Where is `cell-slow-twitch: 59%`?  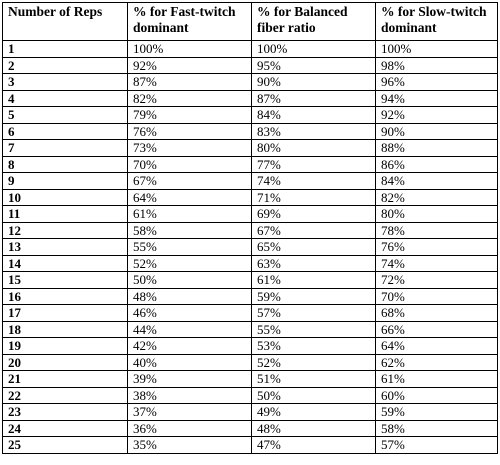 cell-slow-twitch: 59% is located at coordinates (436, 412).